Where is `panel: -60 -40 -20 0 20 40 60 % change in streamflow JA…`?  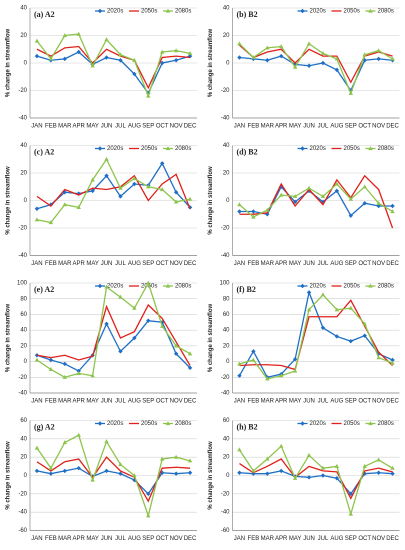 panel: -60 -40 -20 0 20 40 60 % change in streamflow JA… is located at coordinates (101, 480).